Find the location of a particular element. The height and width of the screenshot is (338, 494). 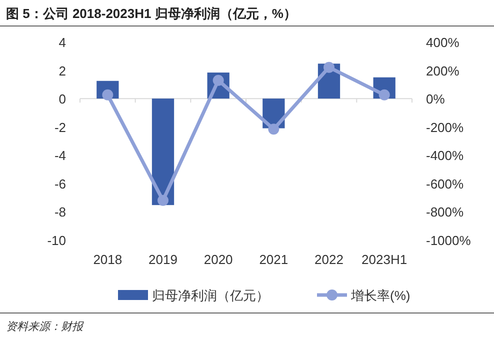

x-tick-label: 2018 is located at coordinates (107, 259).